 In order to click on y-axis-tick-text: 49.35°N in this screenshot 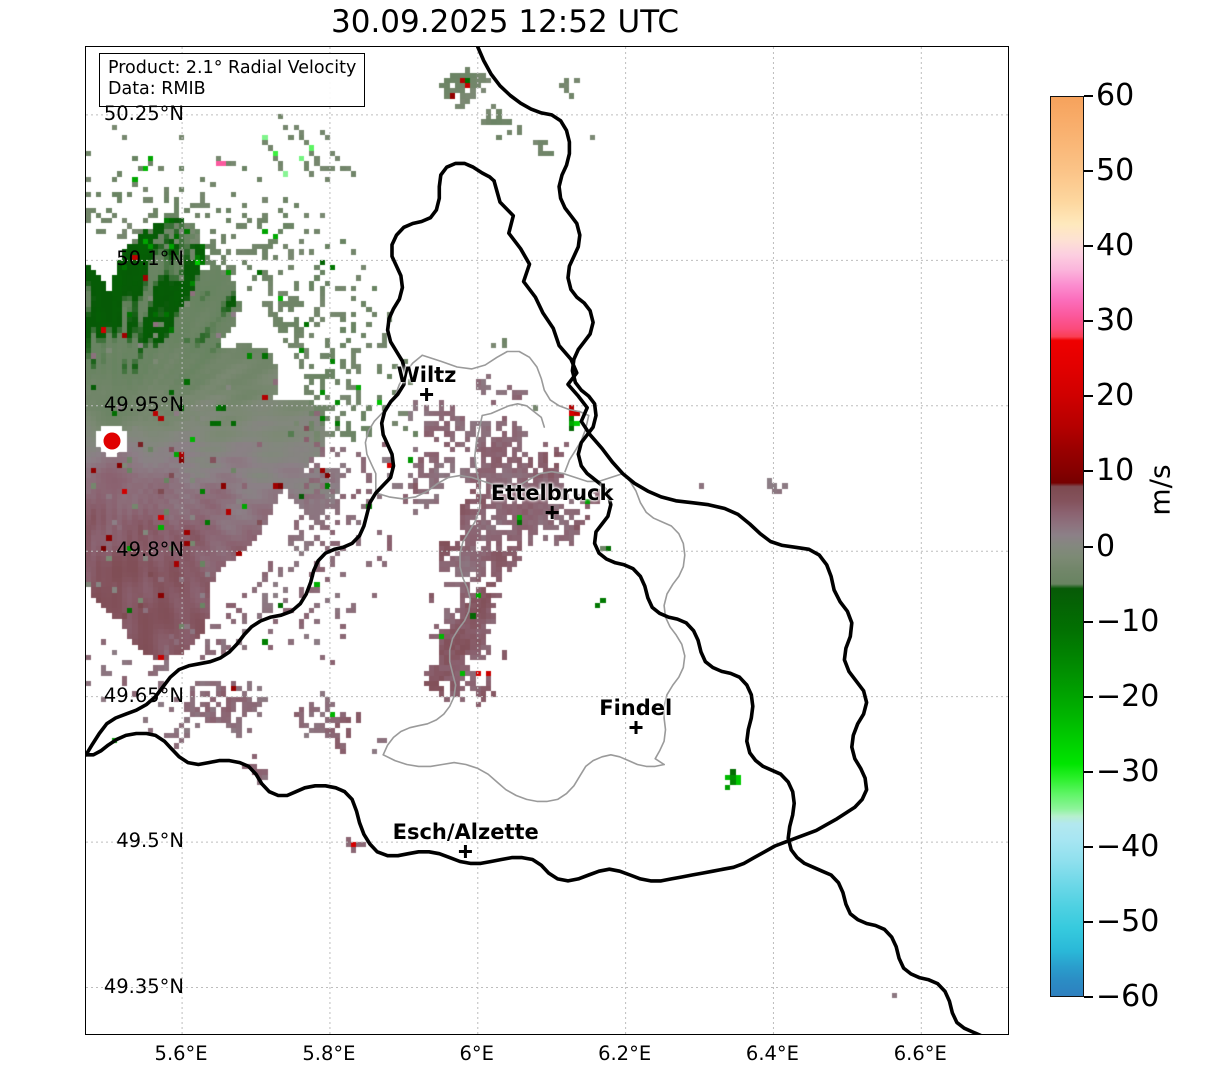, I will do `click(143, 986)`.